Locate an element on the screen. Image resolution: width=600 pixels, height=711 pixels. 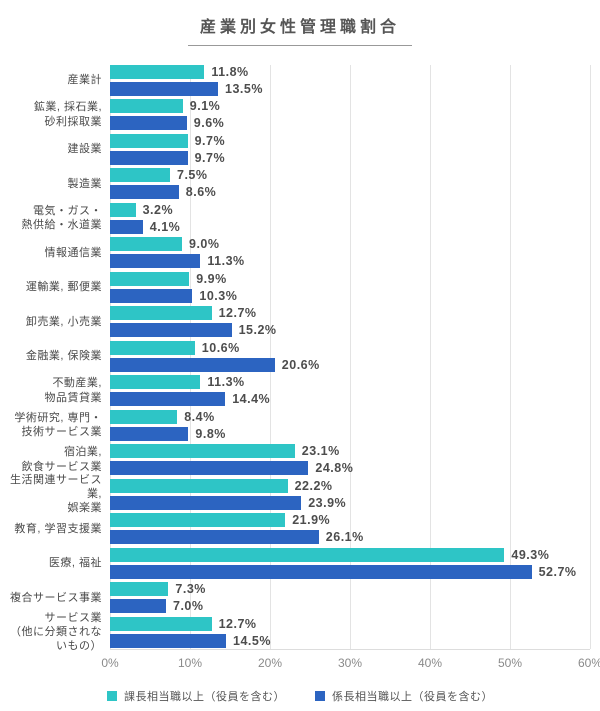
bar-group: 9.0% 11.3% is located at coordinates (350, 253).